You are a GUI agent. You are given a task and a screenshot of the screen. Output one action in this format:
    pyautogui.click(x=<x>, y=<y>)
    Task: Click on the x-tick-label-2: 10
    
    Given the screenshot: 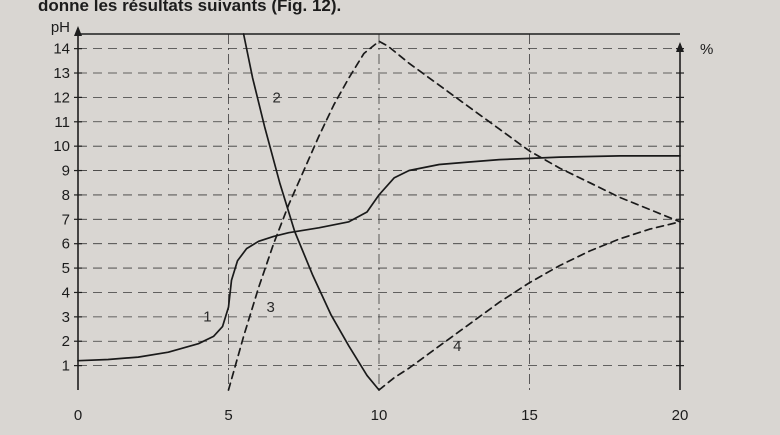 What is the action you would take?
    pyautogui.click(x=379, y=415)
    